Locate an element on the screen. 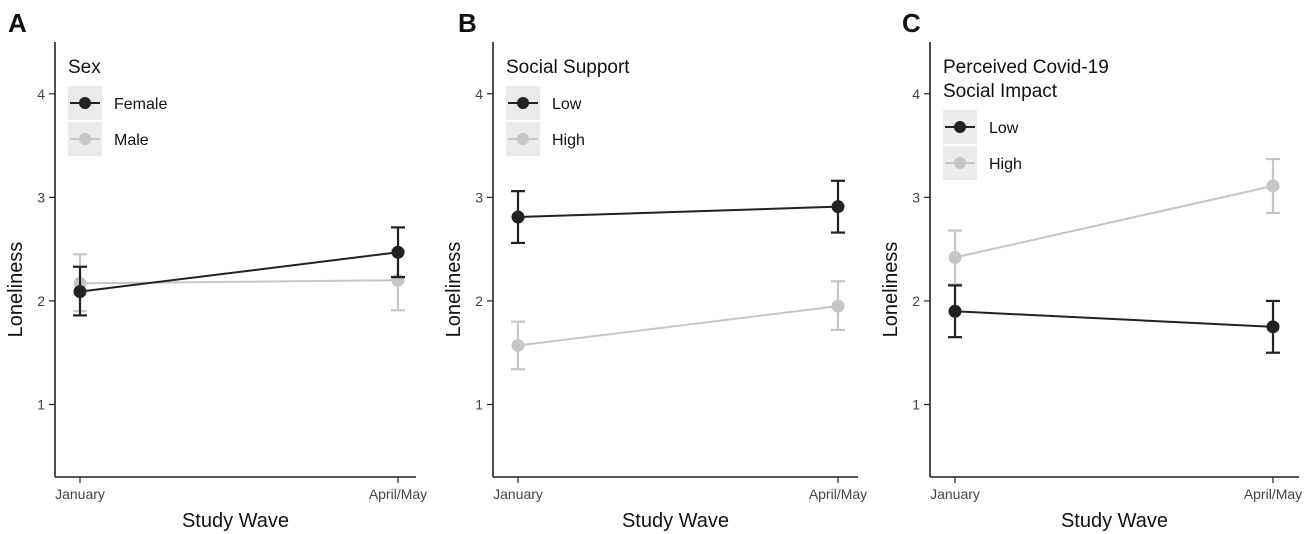 The height and width of the screenshot is (534, 1315). panel-letter: C is located at coordinates (911, 23).